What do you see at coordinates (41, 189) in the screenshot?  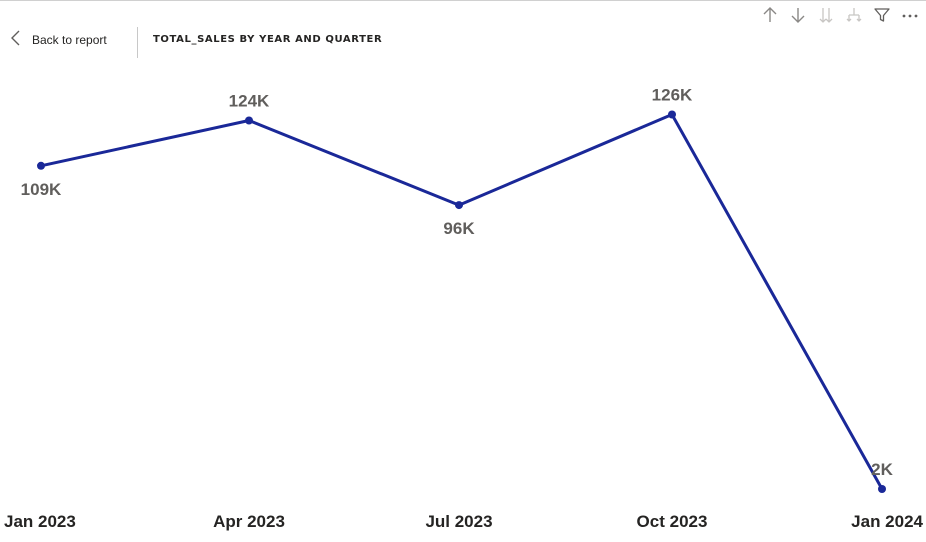 I see `data-label-1: 109K` at bounding box center [41, 189].